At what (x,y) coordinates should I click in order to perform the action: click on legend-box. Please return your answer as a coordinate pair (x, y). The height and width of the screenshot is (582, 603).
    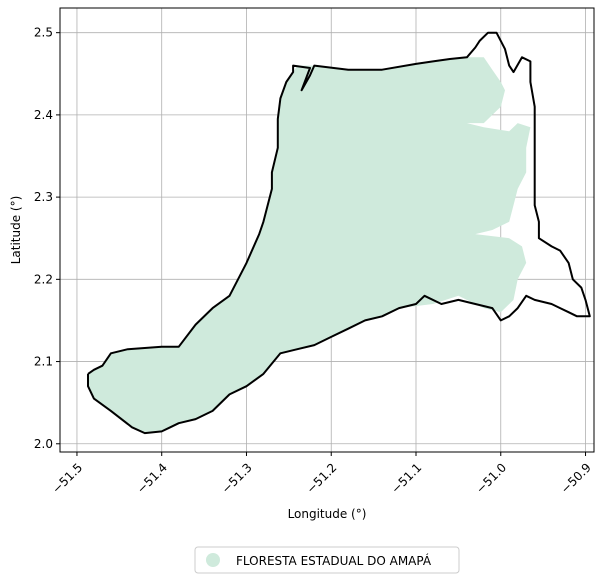
    Looking at the image, I should click on (327, 560).